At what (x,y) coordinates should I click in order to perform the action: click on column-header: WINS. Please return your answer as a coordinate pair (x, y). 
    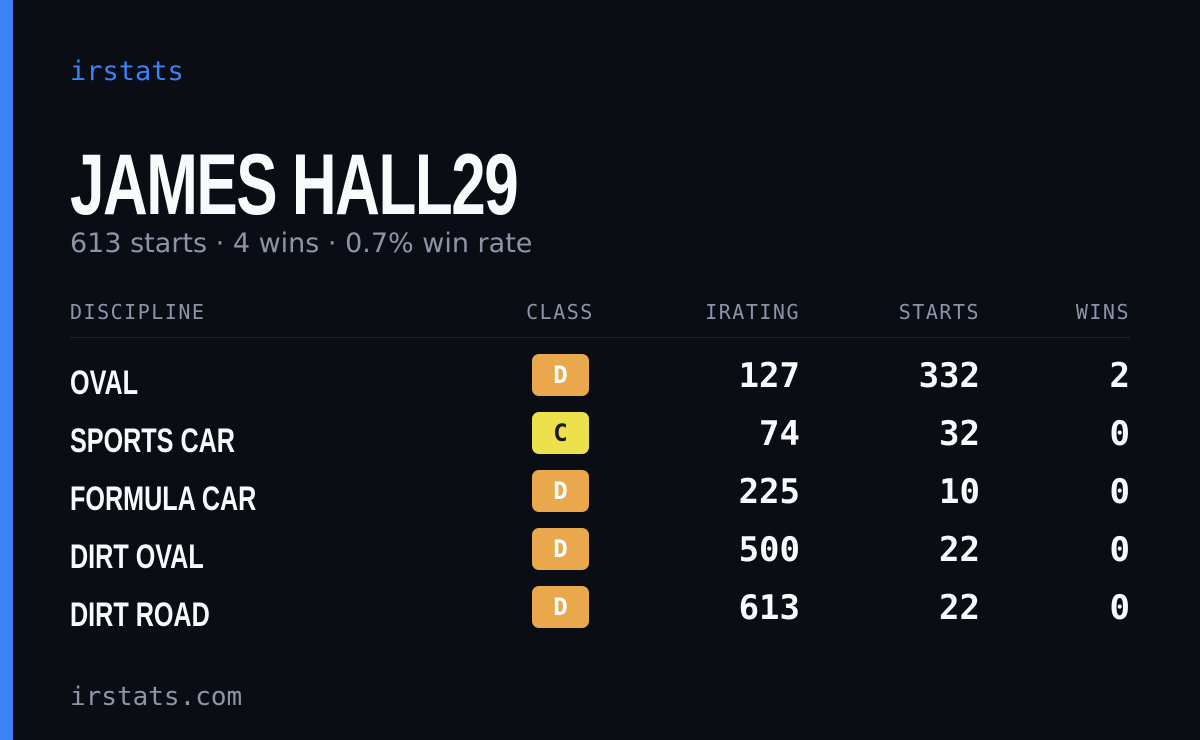
    Looking at the image, I should click on (1102, 312).